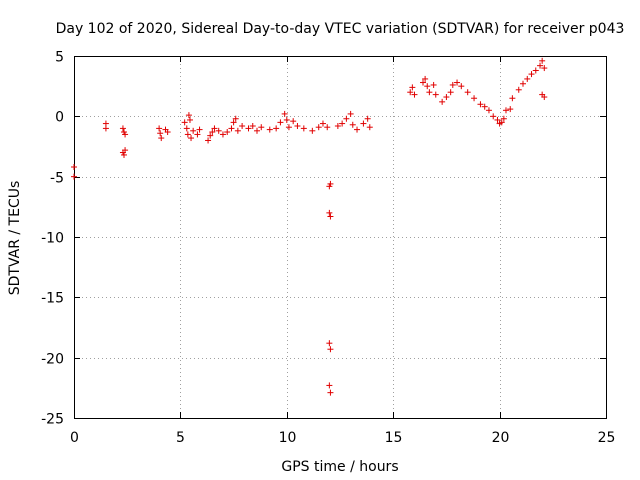  What do you see at coordinates (74, 438) in the screenshot?
I see `x-tick-label: 0` at bounding box center [74, 438].